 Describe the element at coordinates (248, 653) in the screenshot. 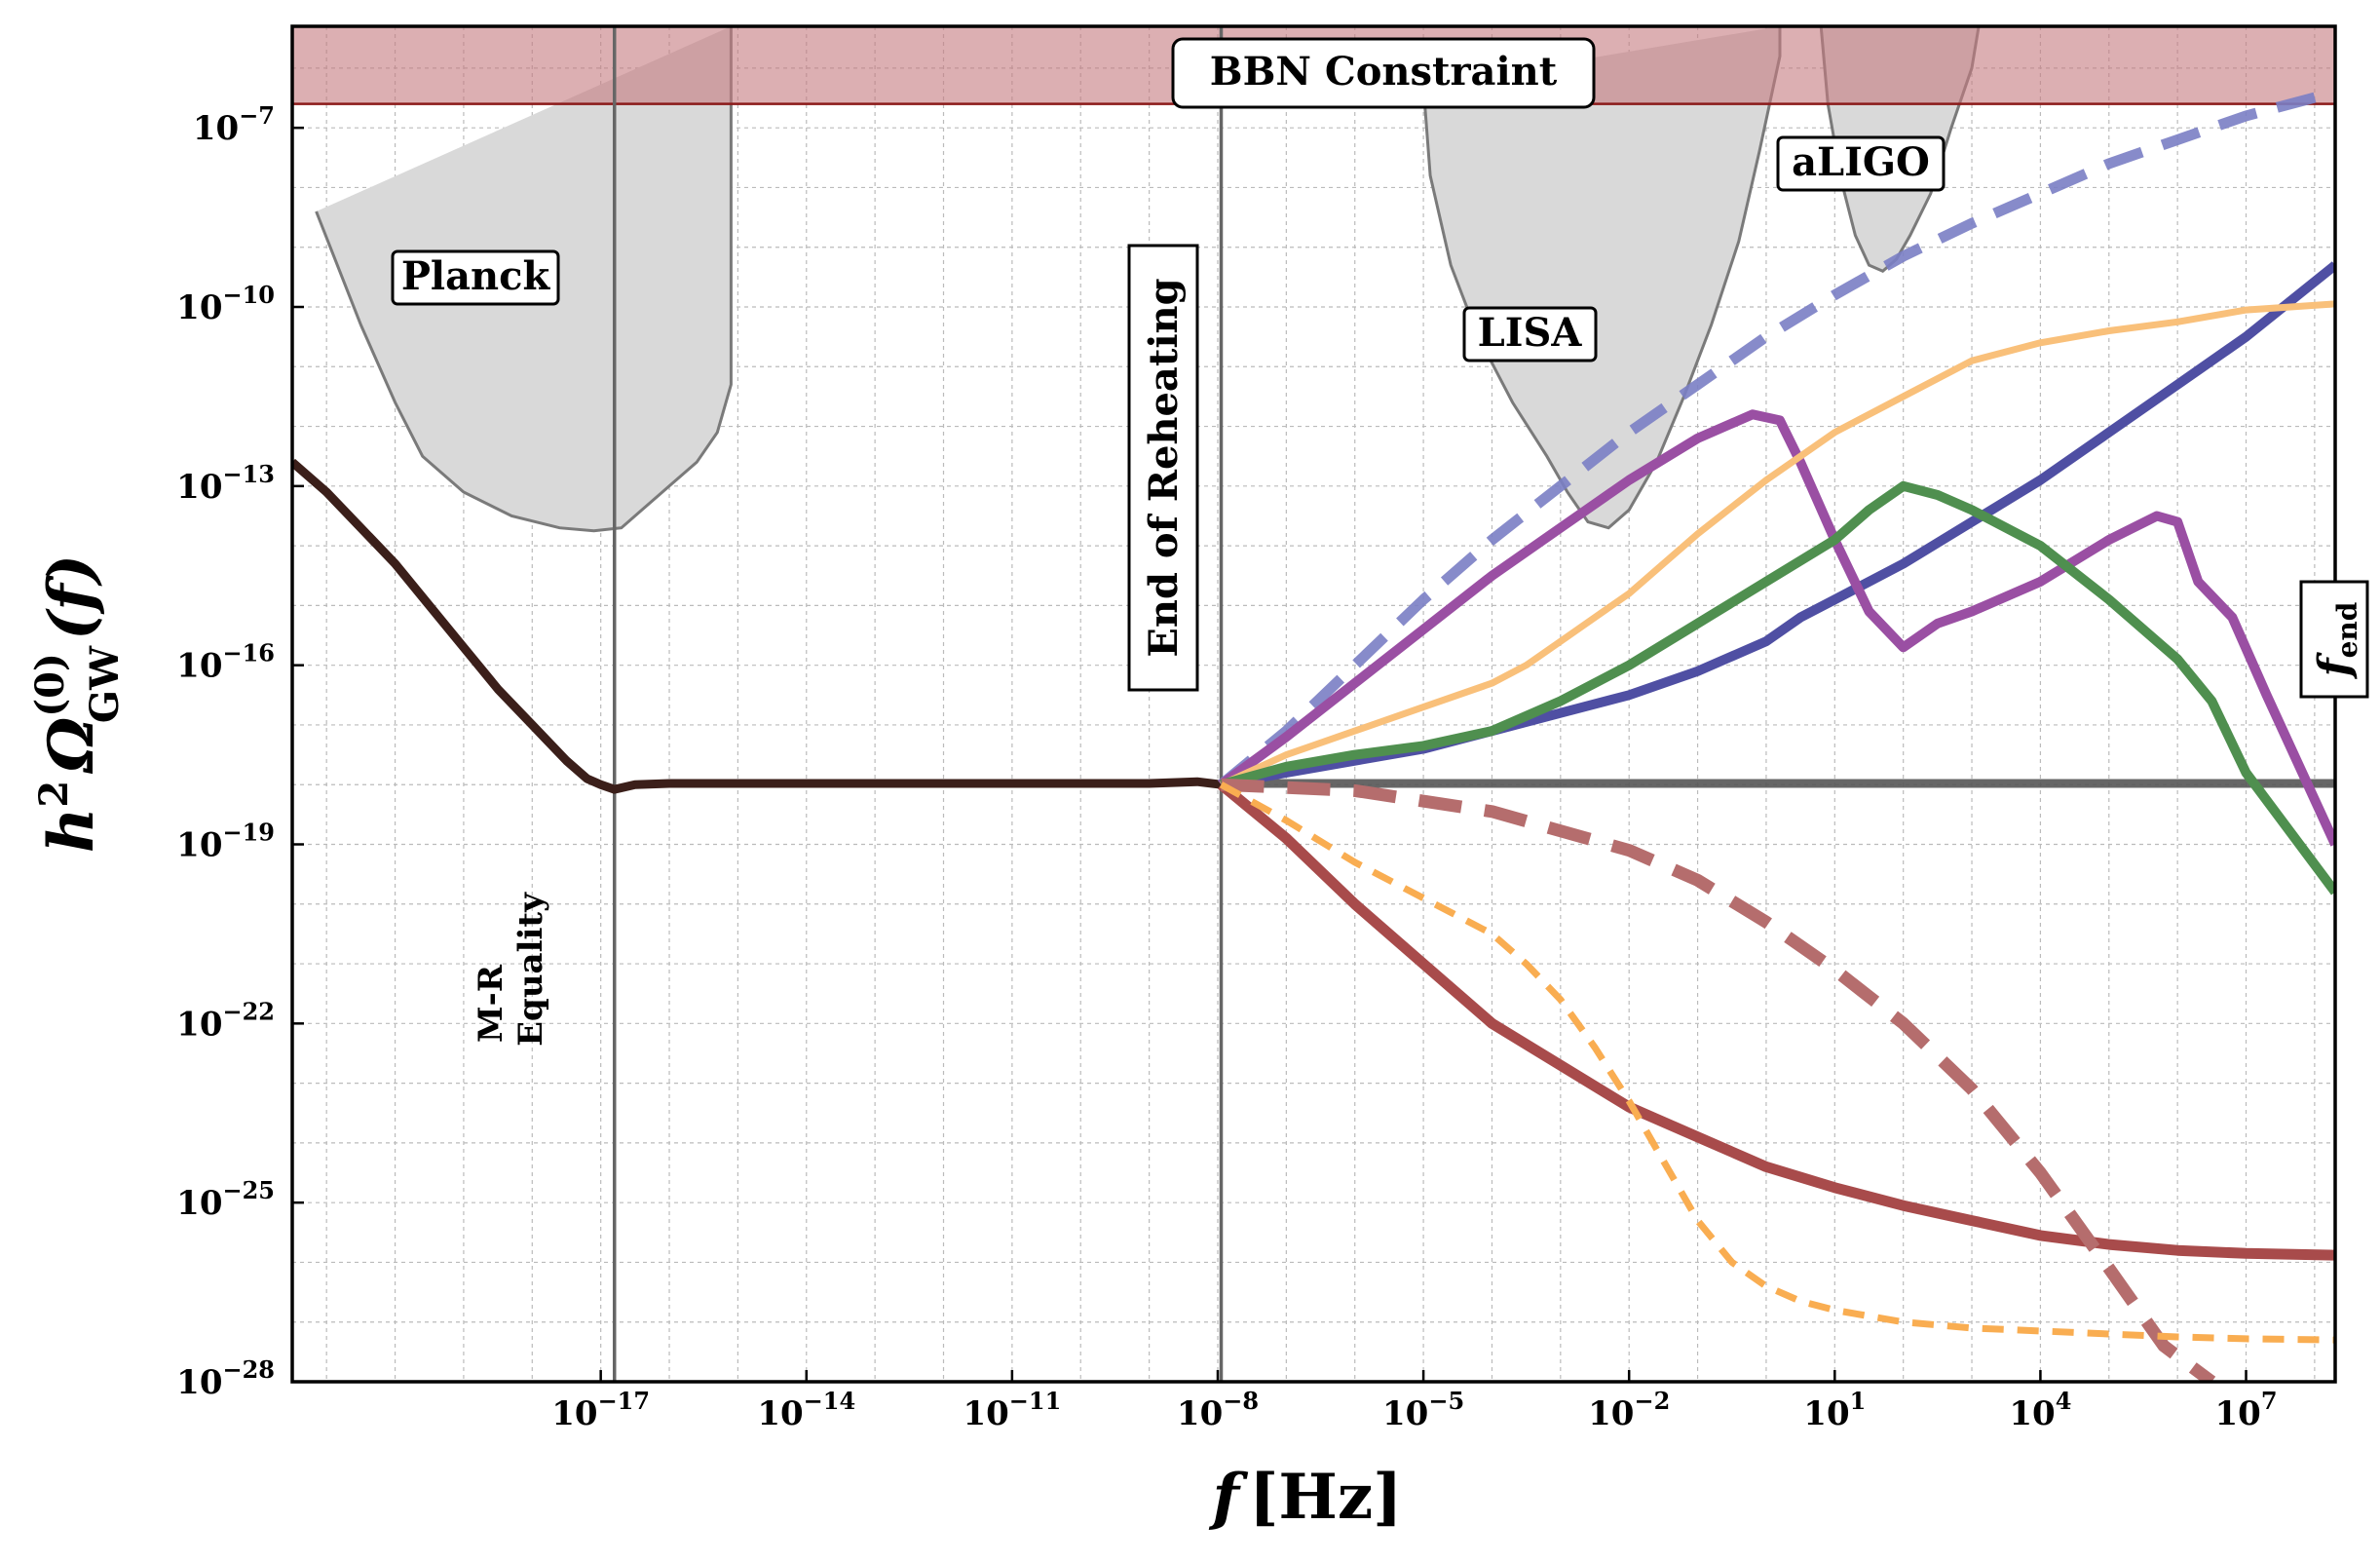

I see `y-tick-exp: −16` at that location.